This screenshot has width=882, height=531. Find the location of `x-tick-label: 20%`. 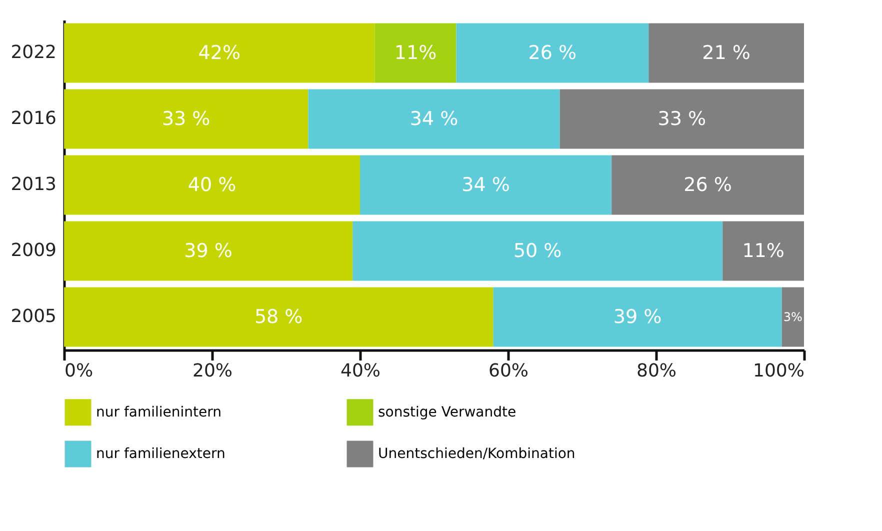

x-tick-label: 20% is located at coordinates (212, 371).